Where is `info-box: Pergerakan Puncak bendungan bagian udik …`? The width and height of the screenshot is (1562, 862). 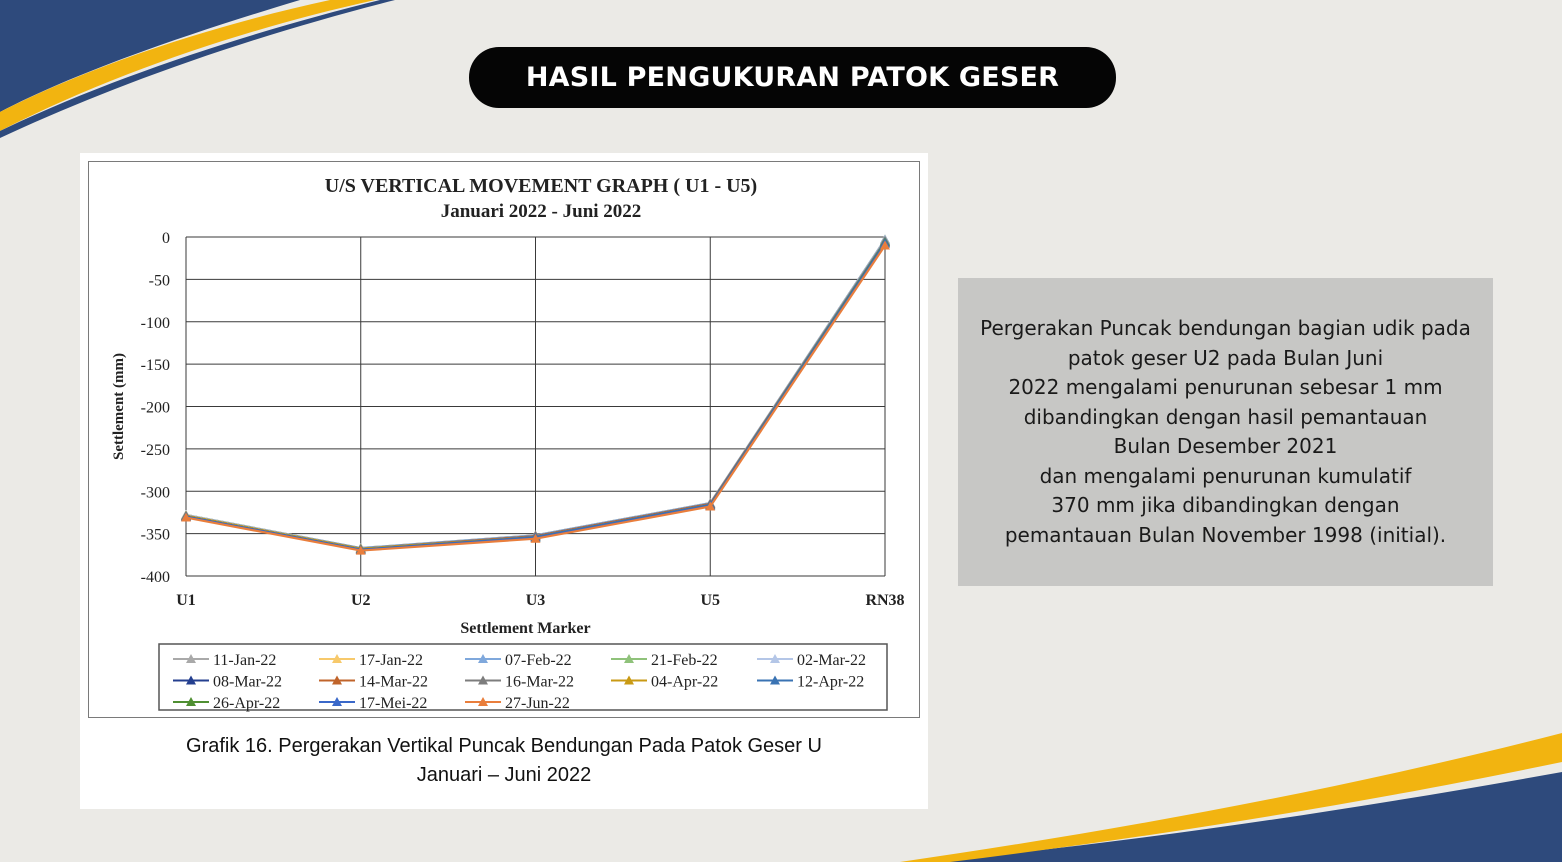 info-box: Pergerakan Puncak bendungan bagian udik … is located at coordinates (1225, 432).